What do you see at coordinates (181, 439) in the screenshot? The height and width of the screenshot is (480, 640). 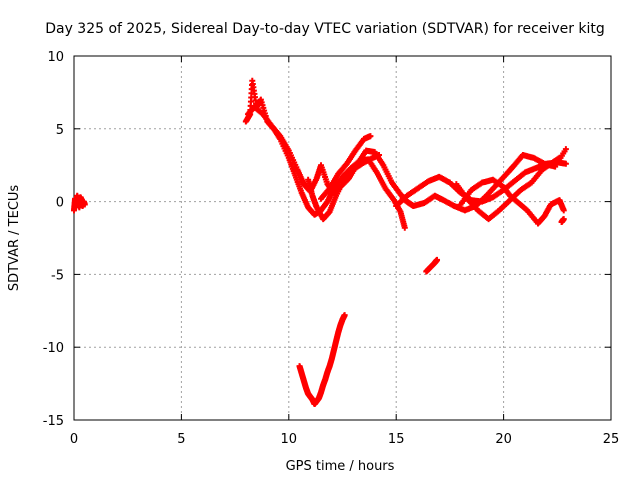 I see `x-tick-label: 5` at bounding box center [181, 439].